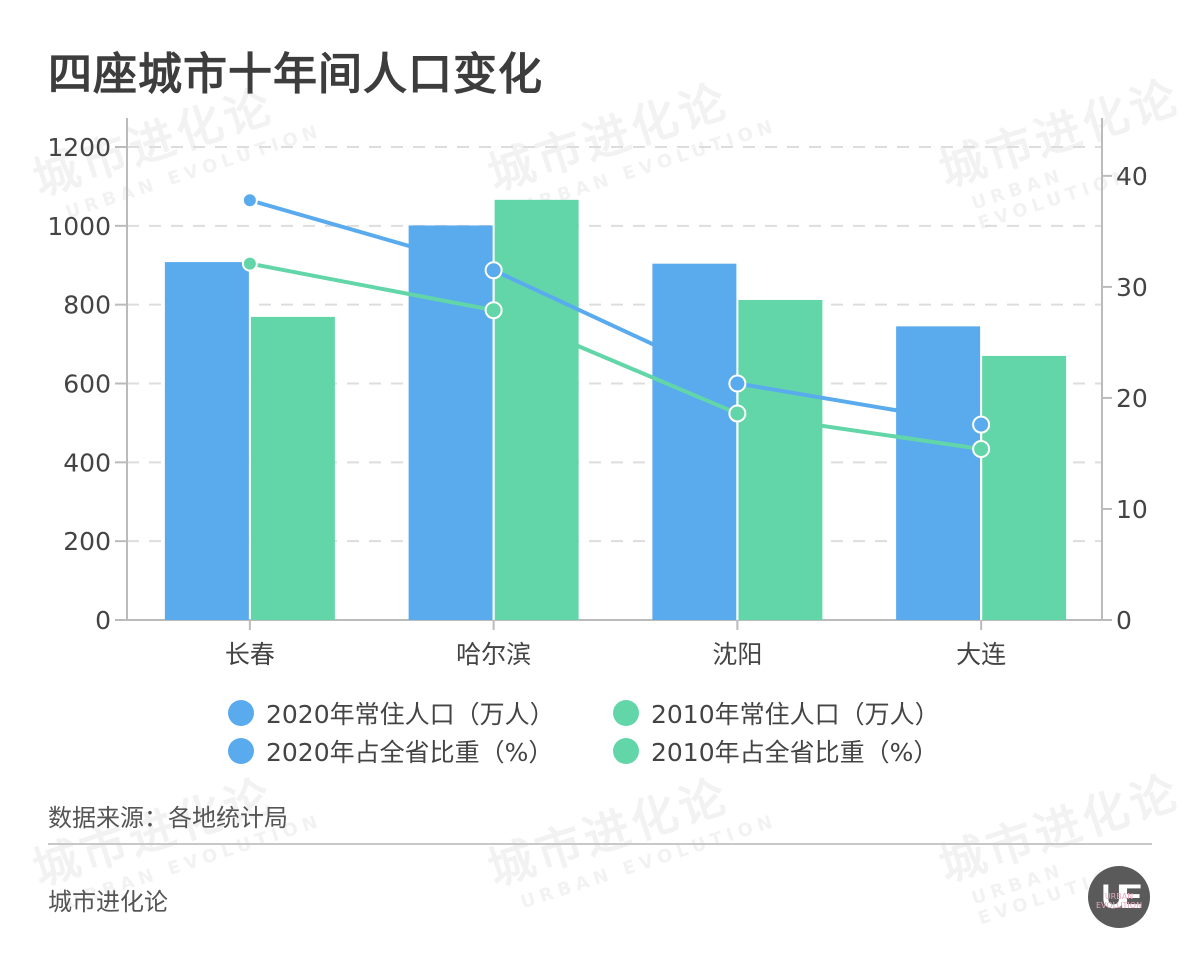  I want to click on x-category-label: 大连, so click(981, 654).